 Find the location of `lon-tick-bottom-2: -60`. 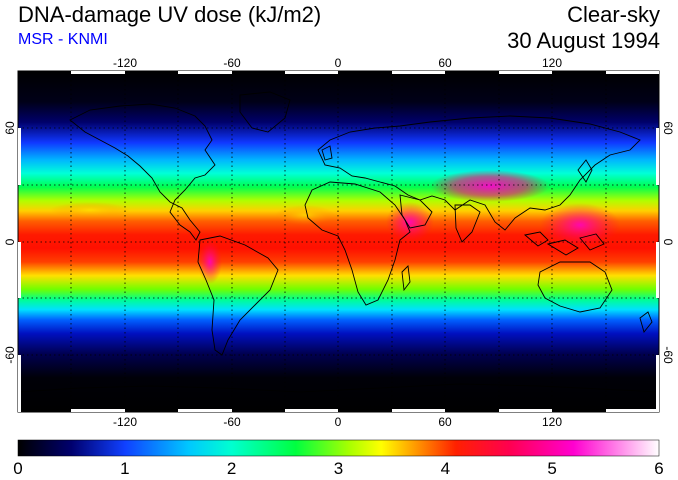

lon-tick-bottom-2: -60 is located at coordinates (232, 422).